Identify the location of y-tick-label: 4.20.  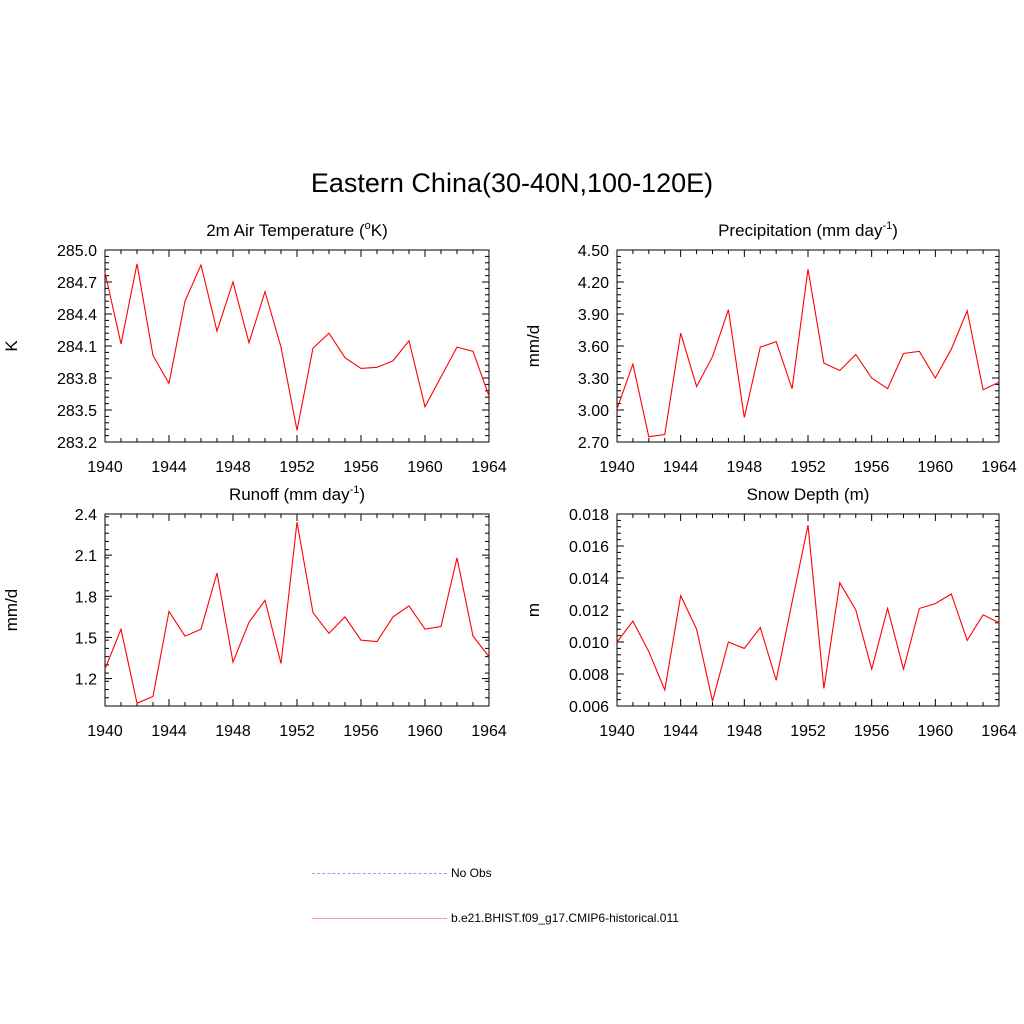
(593, 283).